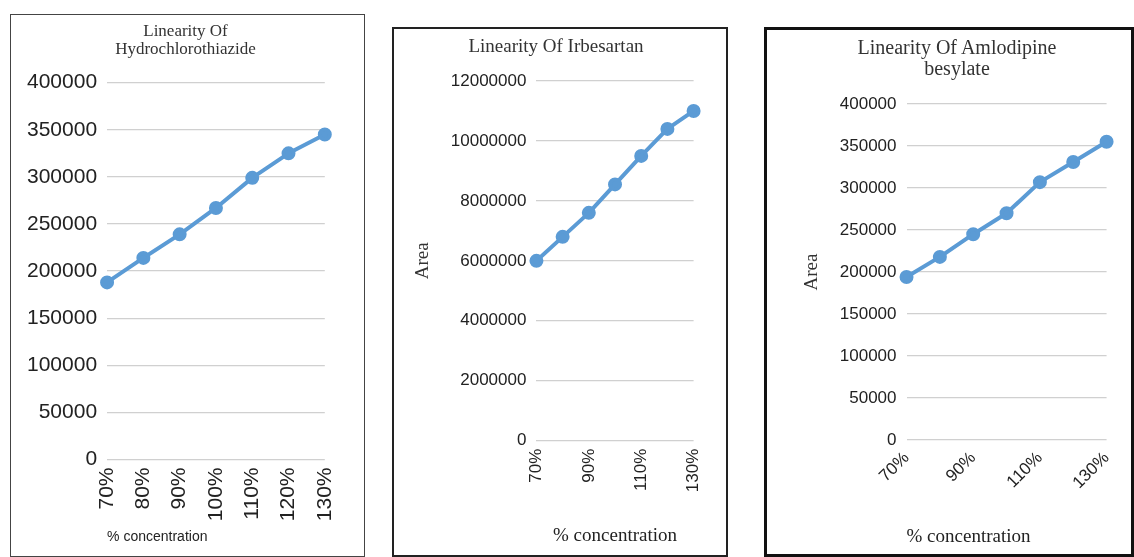 The height and width of the screenshot is (557, 1134). Describe the element at coordinates (493, 260) in the screenshot. I see `y-tick-label: 6000000` at that location.